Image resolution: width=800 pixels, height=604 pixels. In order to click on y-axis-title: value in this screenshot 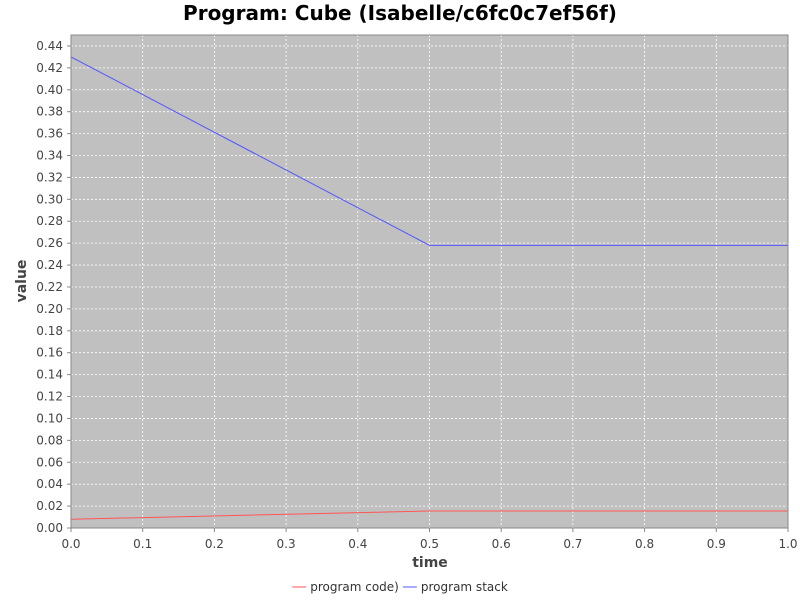, I will do `click(22, 281)`.